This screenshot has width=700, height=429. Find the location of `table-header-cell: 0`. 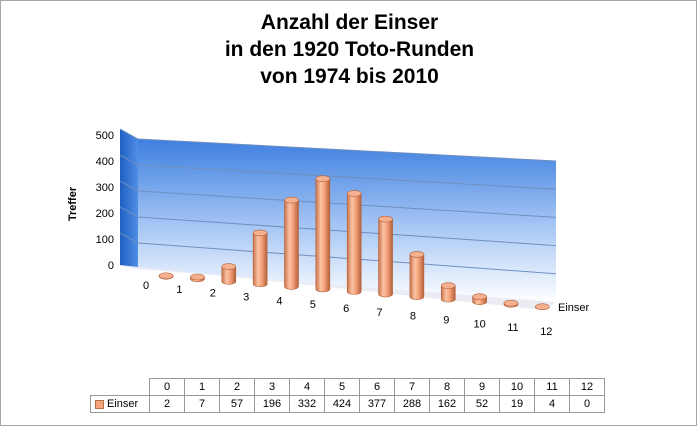

table-header-cell: 0 is located at coordinates (167, 387).